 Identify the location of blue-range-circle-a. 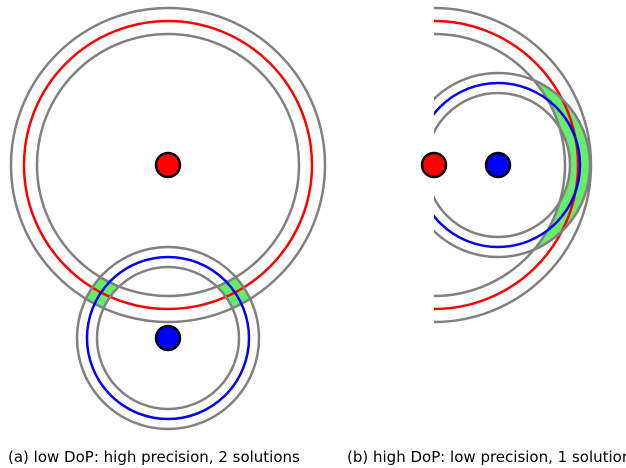
(168, 338).